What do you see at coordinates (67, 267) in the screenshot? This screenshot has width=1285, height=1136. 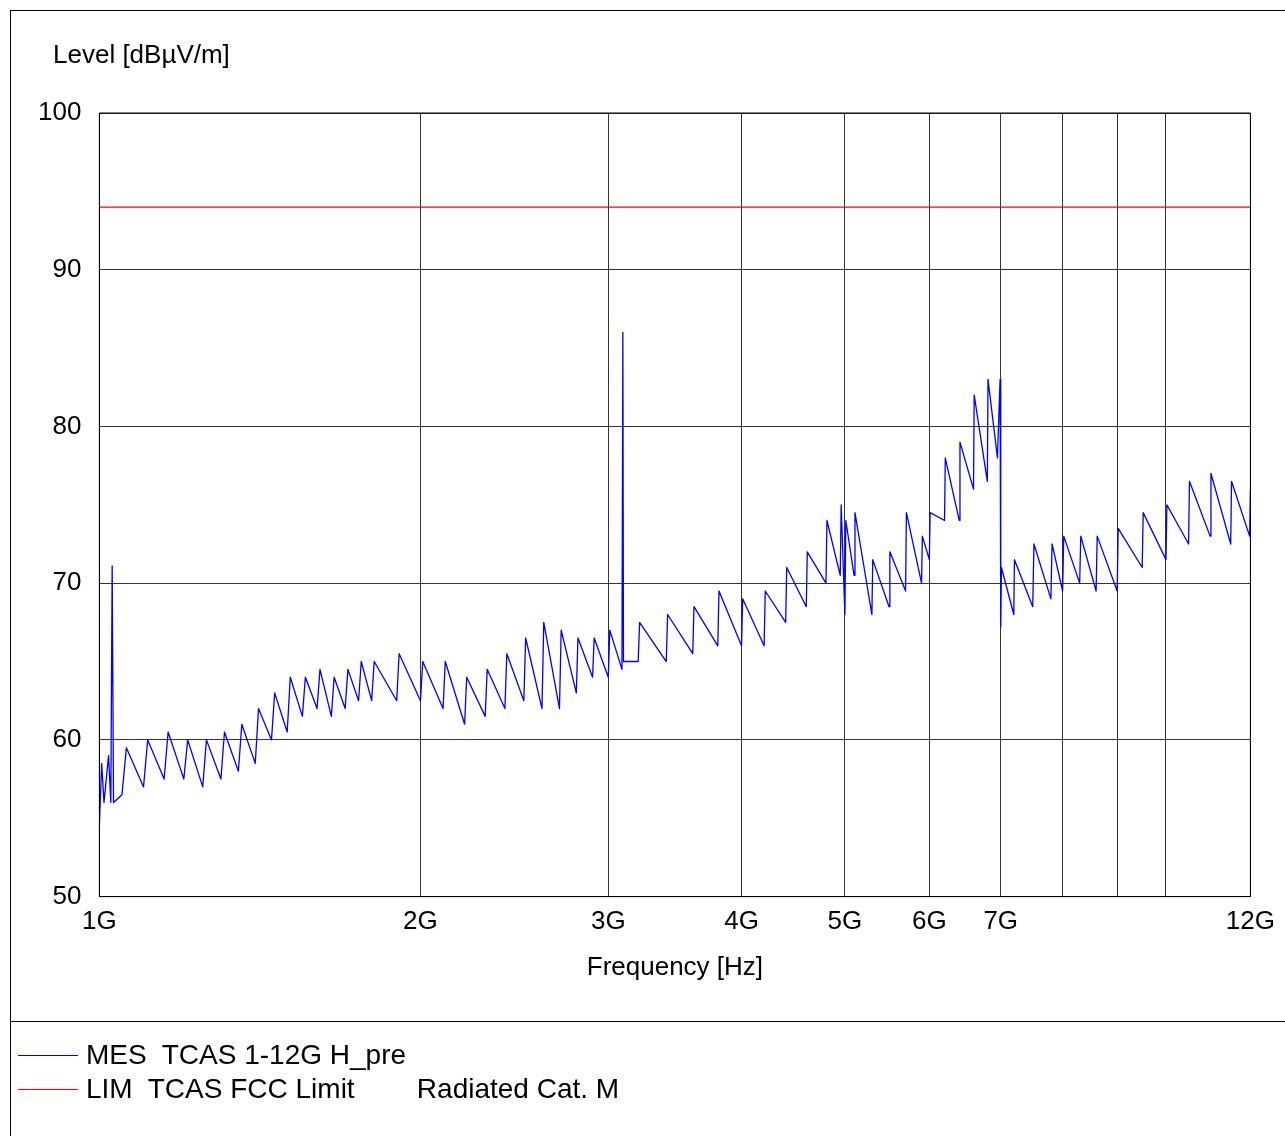 I see `y-tick-label: 90` at bounding box center [67, 267].